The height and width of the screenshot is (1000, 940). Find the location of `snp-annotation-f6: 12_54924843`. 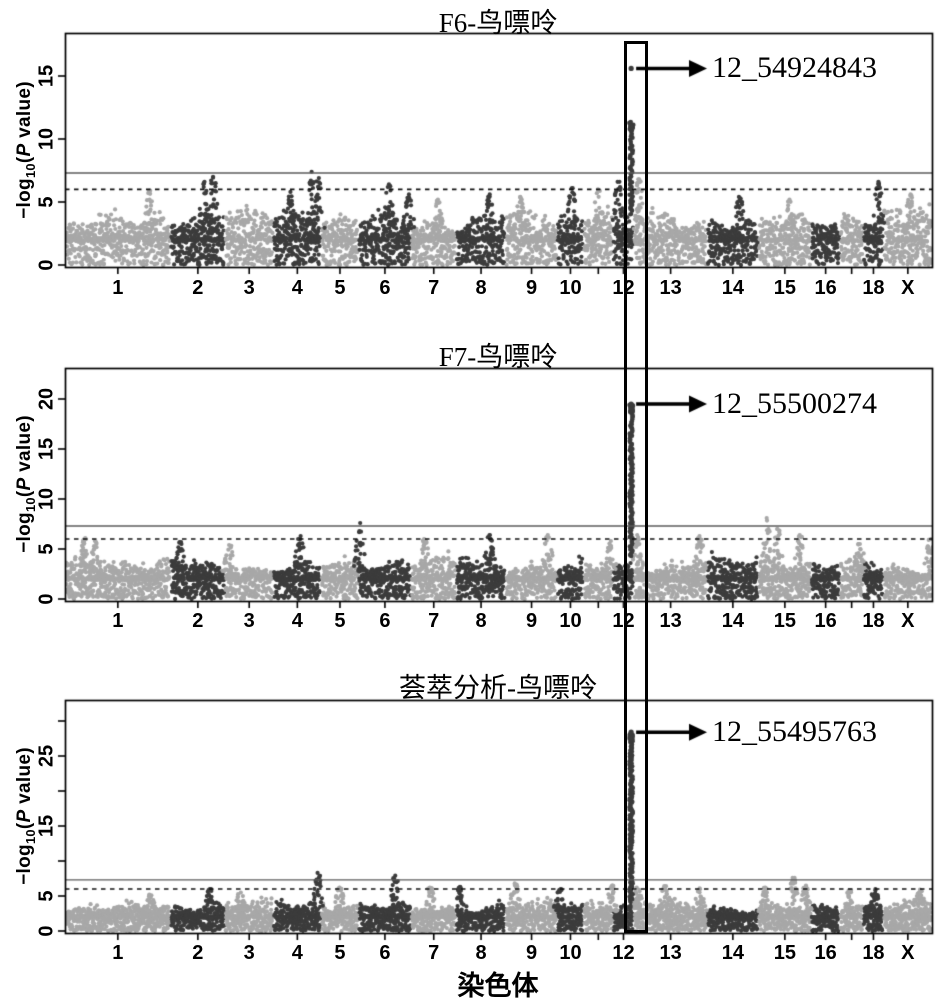

snp-annotation-f6: 12_54924843 is located at coordinates (794, 68).